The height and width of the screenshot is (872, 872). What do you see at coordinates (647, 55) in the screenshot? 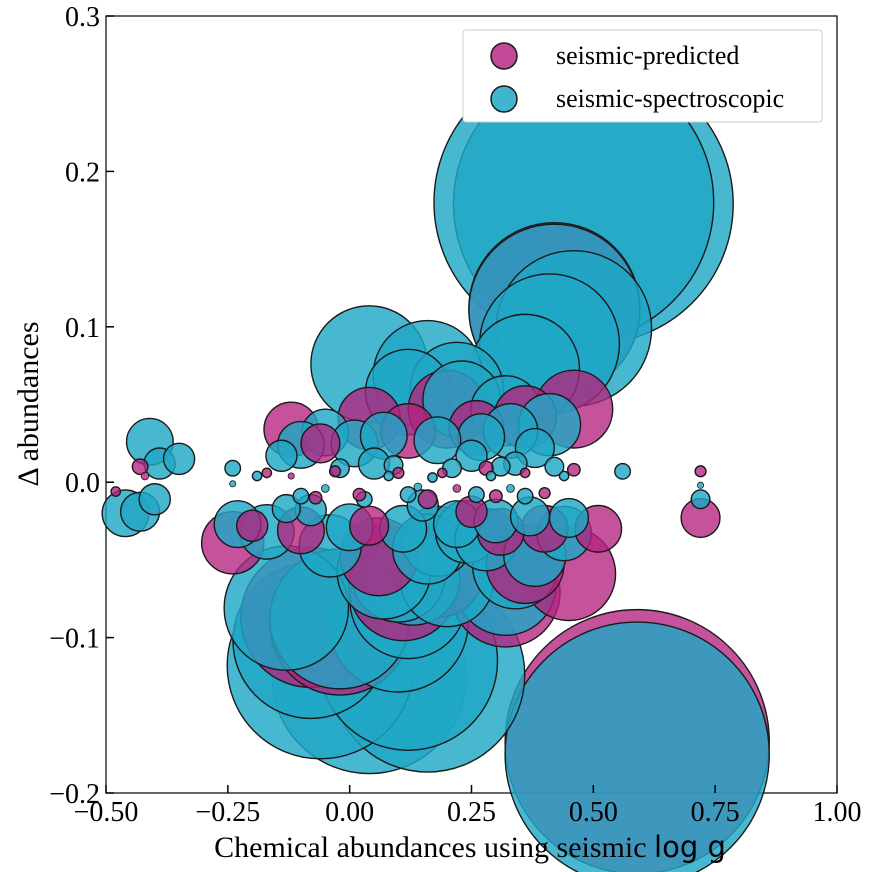
I see `legend-label-seismic-predicted: seismic-predicted` at bounding box center [647, 55].